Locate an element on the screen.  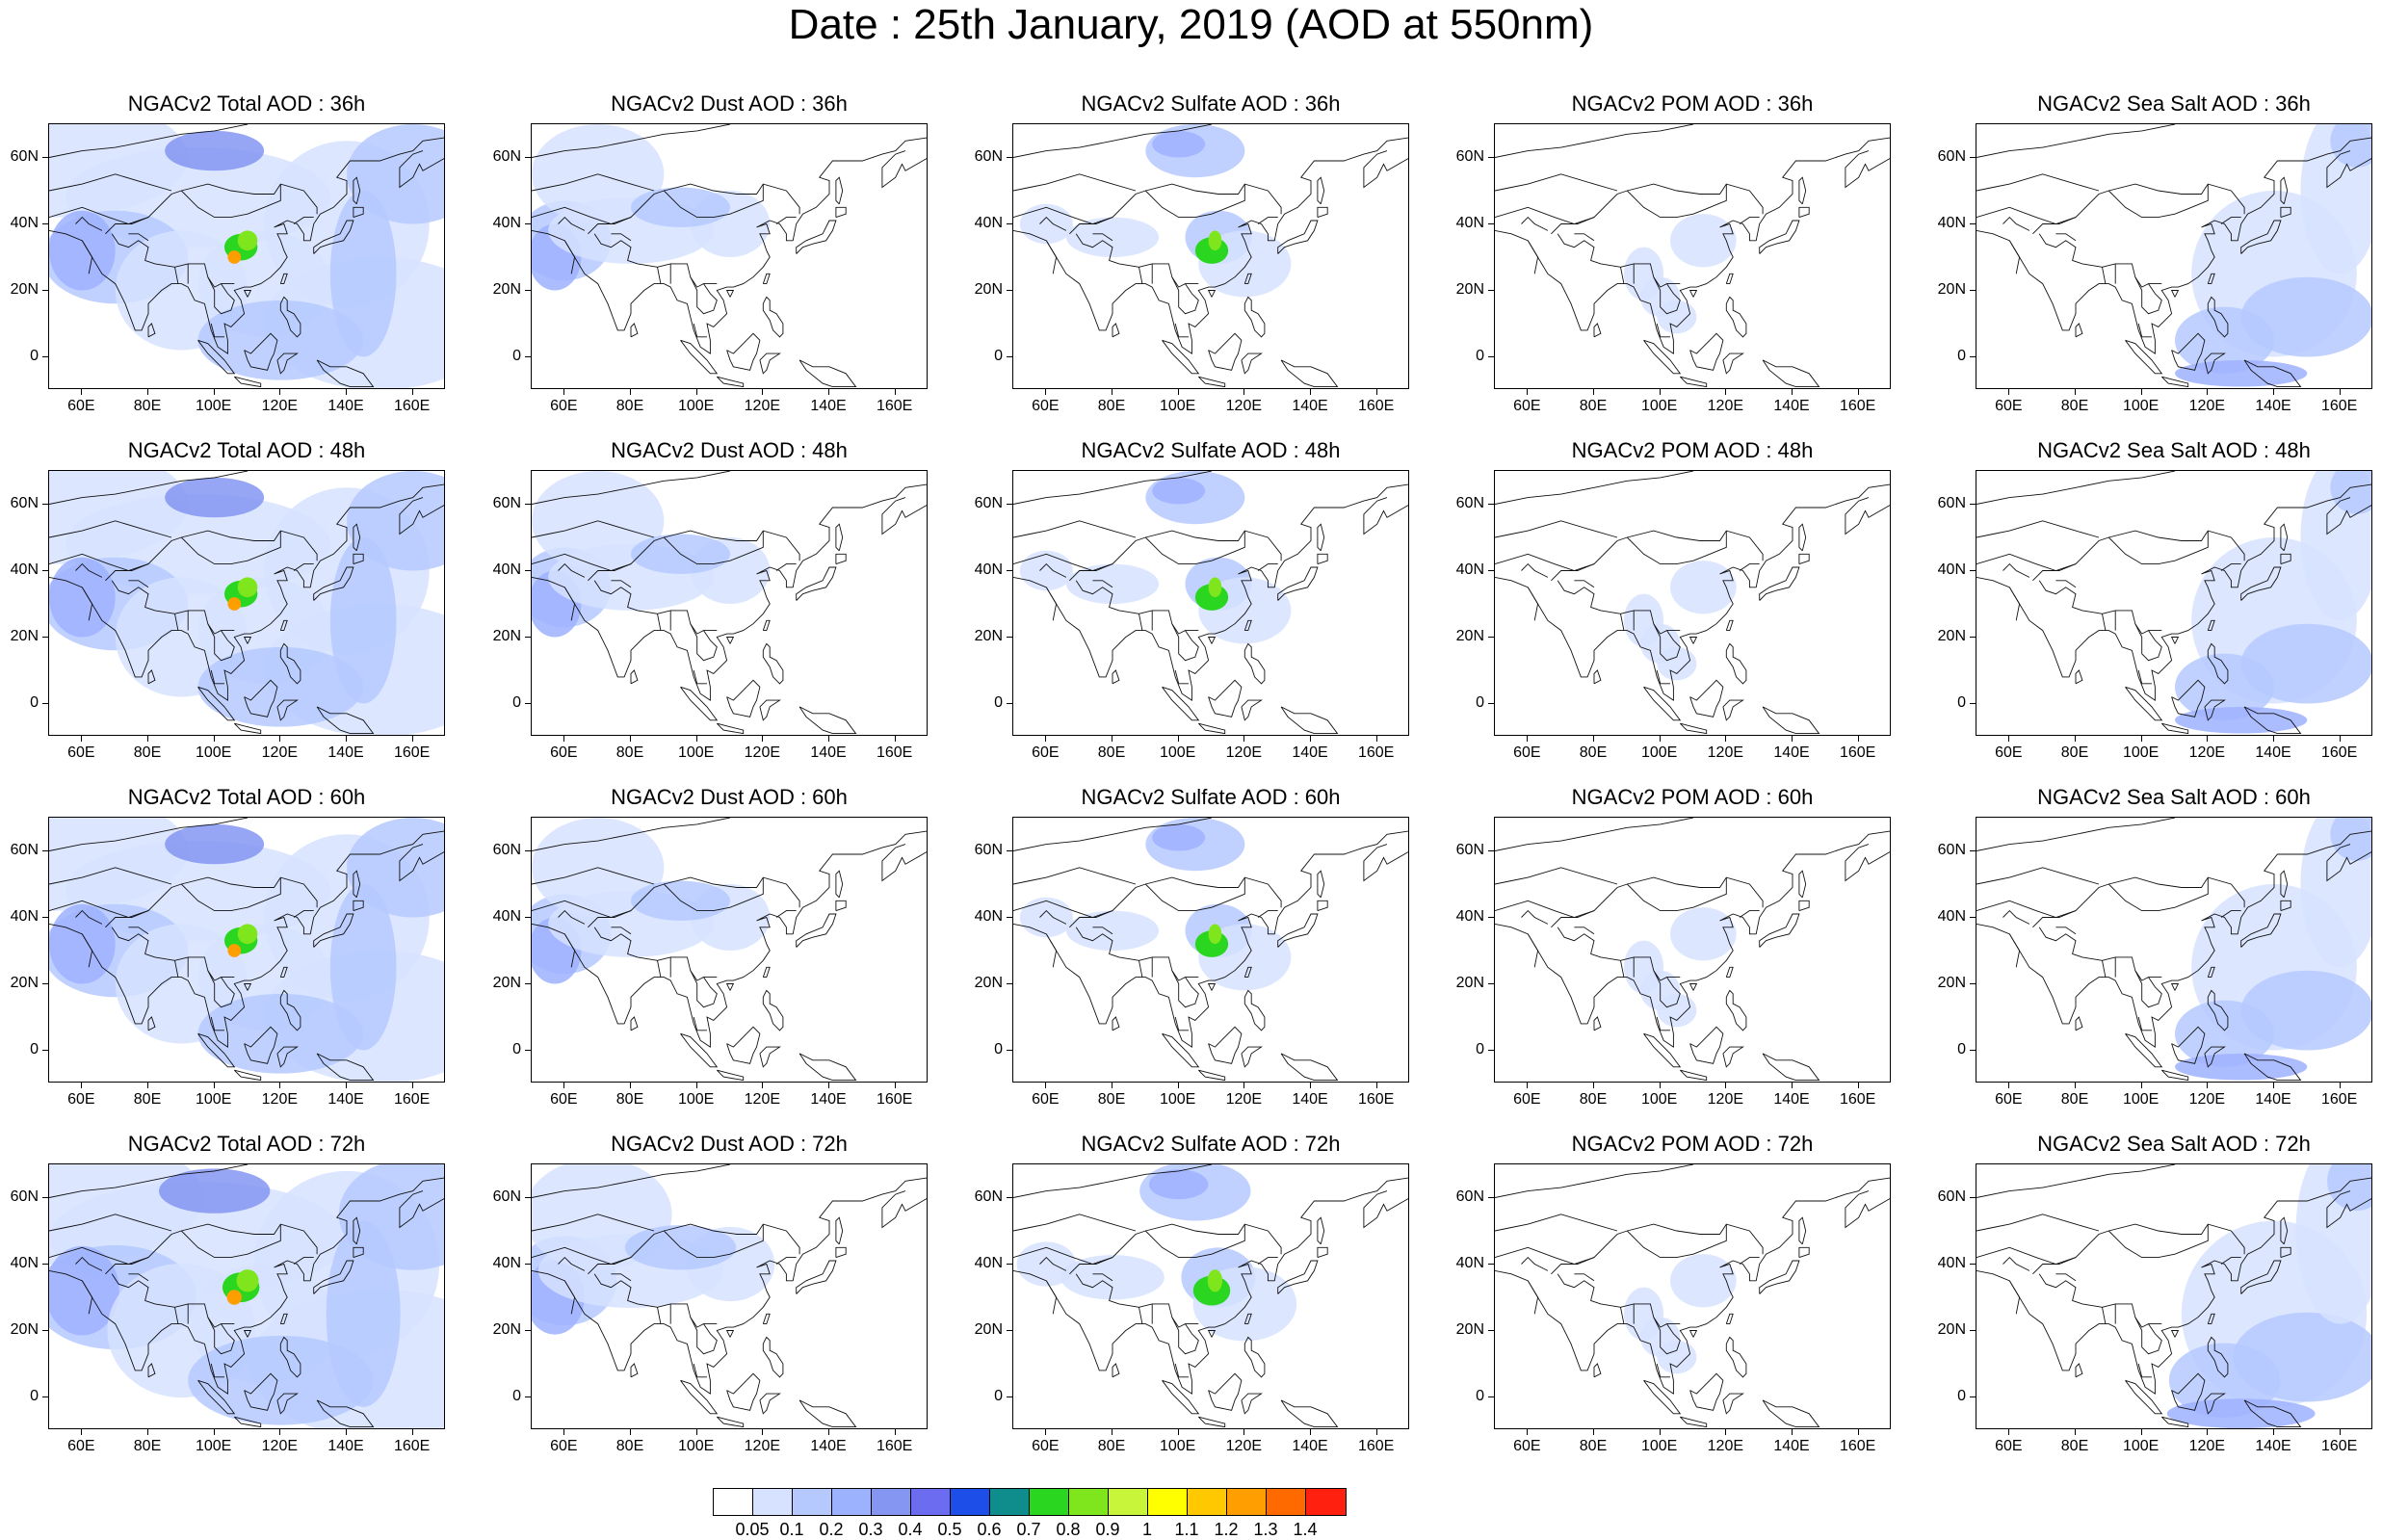
aod-field is located at coordinates (1047, 1264).